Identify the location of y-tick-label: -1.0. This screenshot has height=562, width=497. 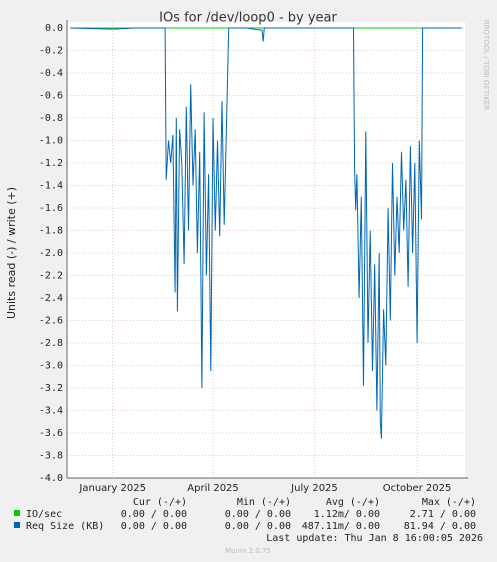
(51, 141).